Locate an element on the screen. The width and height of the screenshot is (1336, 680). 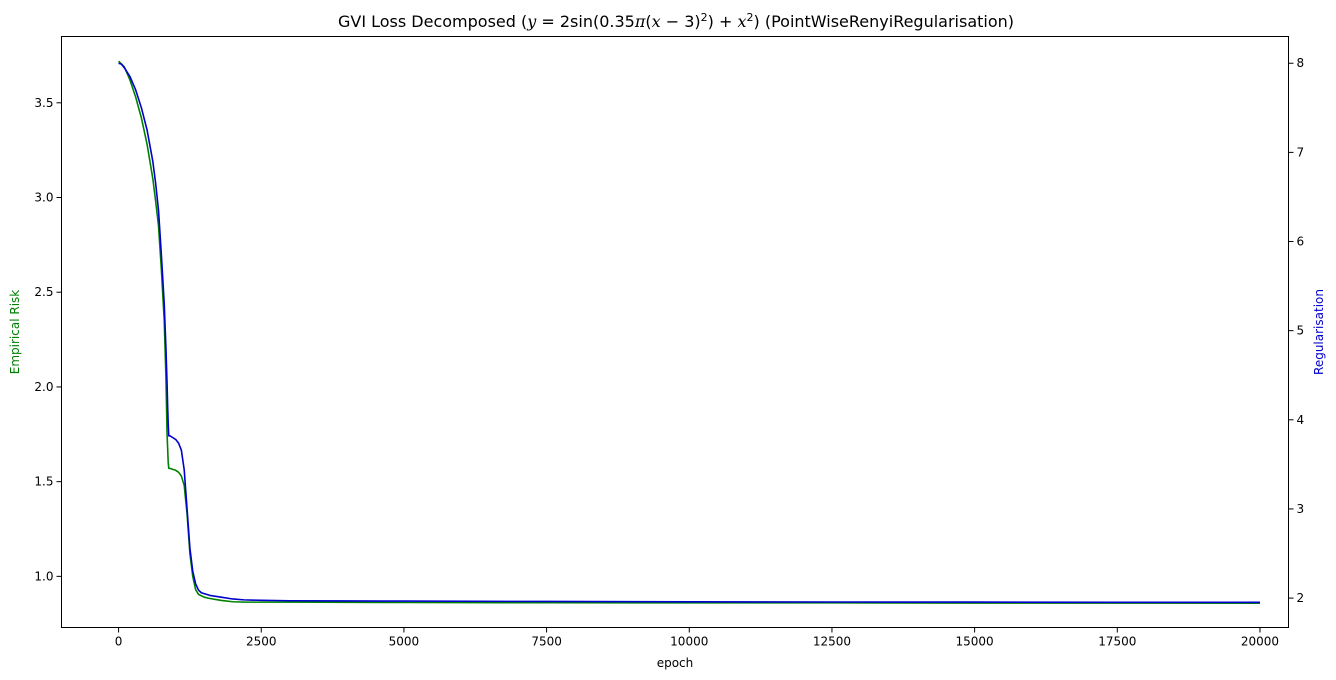
x-tick-label: 17500 is located at coordinates (1117, 642).